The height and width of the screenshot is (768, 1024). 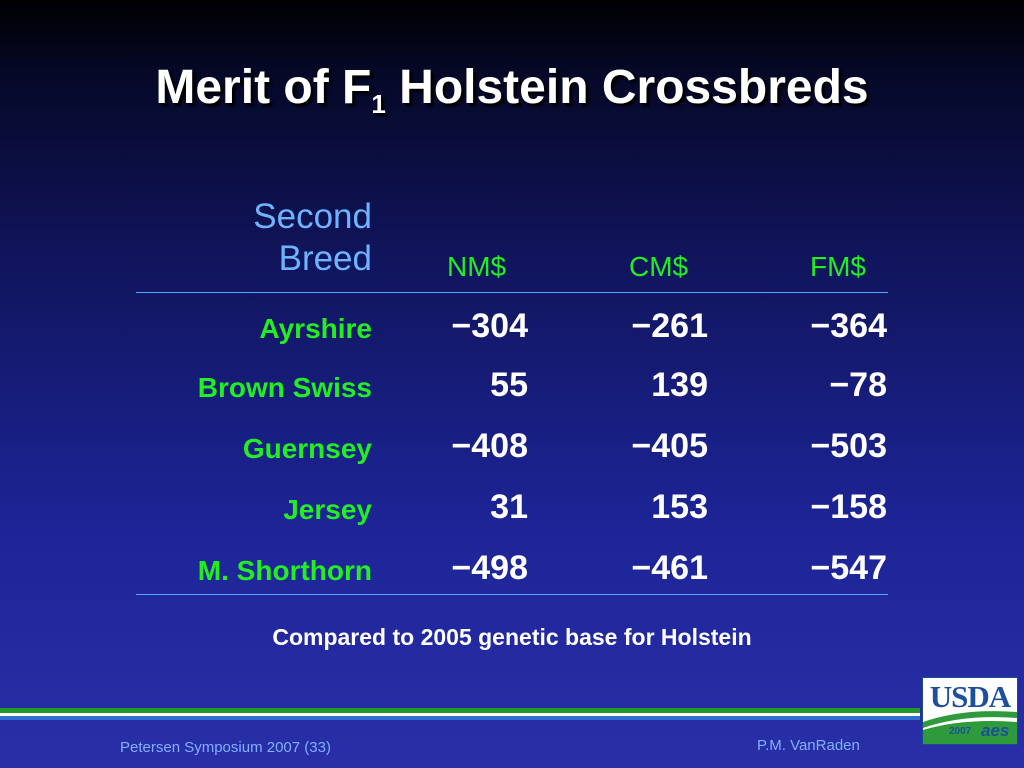 I want to click on cell-cm: −261, so click(x=669, y=326).